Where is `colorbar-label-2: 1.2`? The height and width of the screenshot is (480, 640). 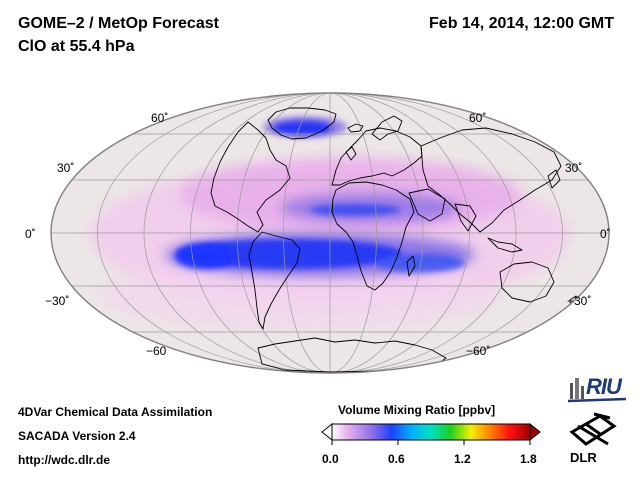 colorbar-label-2: 1.2 is located at coordinates (462, 459).